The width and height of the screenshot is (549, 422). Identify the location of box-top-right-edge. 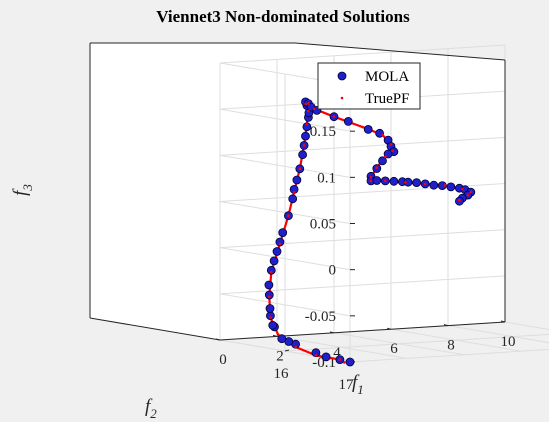
(400, 51).